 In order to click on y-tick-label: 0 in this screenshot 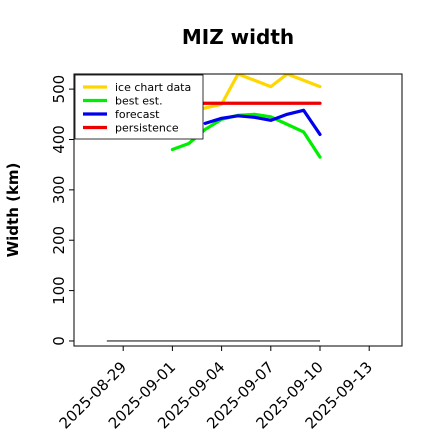, I will do `click(59, 341)`.